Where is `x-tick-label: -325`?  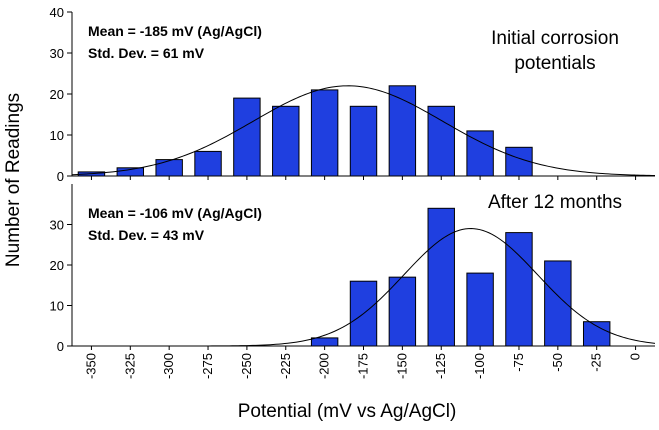 x-tick-label: -325 is located at coordinates (129, 366).